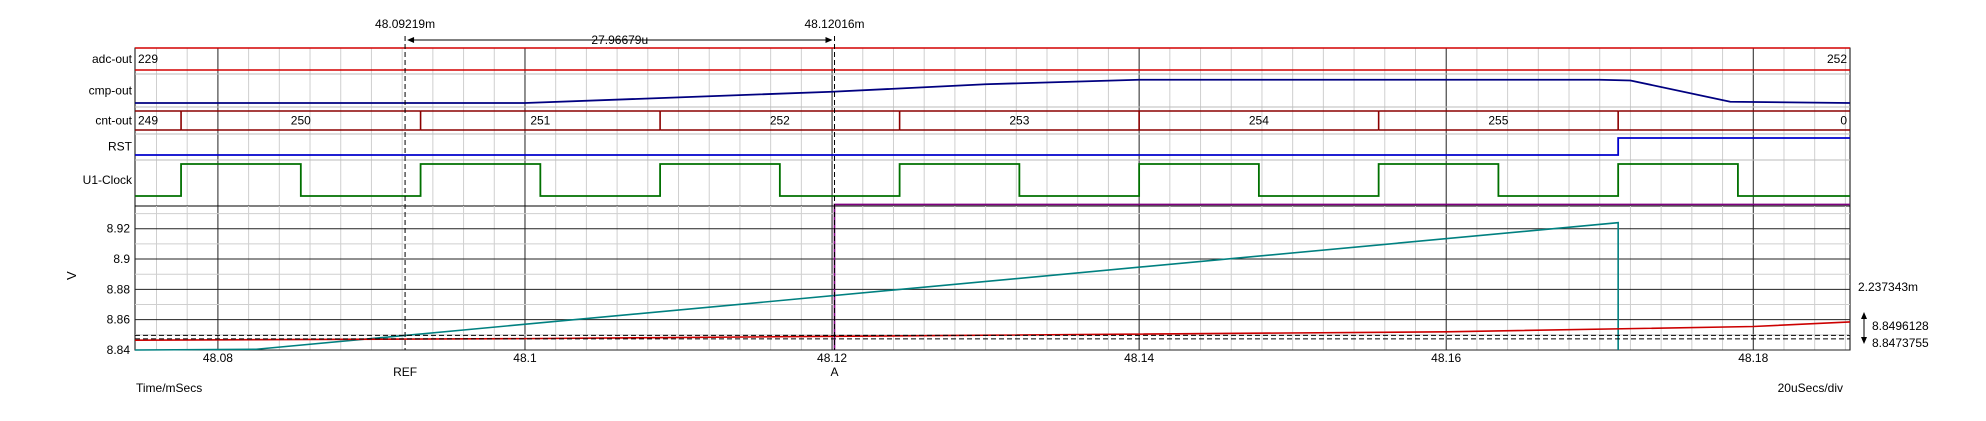  Describe the element at coordinates (1893, 315) in the screenshot. I see `readouts: 2.237343m 8.8496128 8.8473755` at that location.